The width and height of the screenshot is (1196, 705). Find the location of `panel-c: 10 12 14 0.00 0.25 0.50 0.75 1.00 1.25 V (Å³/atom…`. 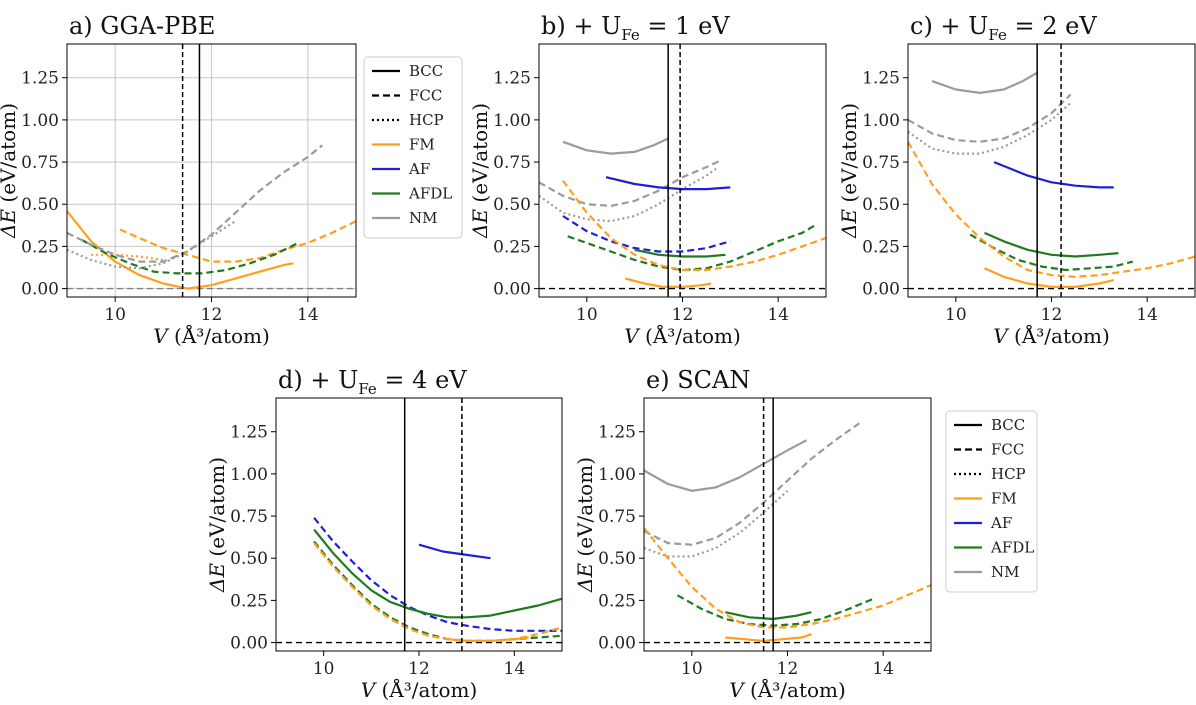

panel-c: 10 12 14 0.00 0.25 0.50 0.75 1.00 1.25 V (Å³/atom… is located at coordinates (1016, 180).